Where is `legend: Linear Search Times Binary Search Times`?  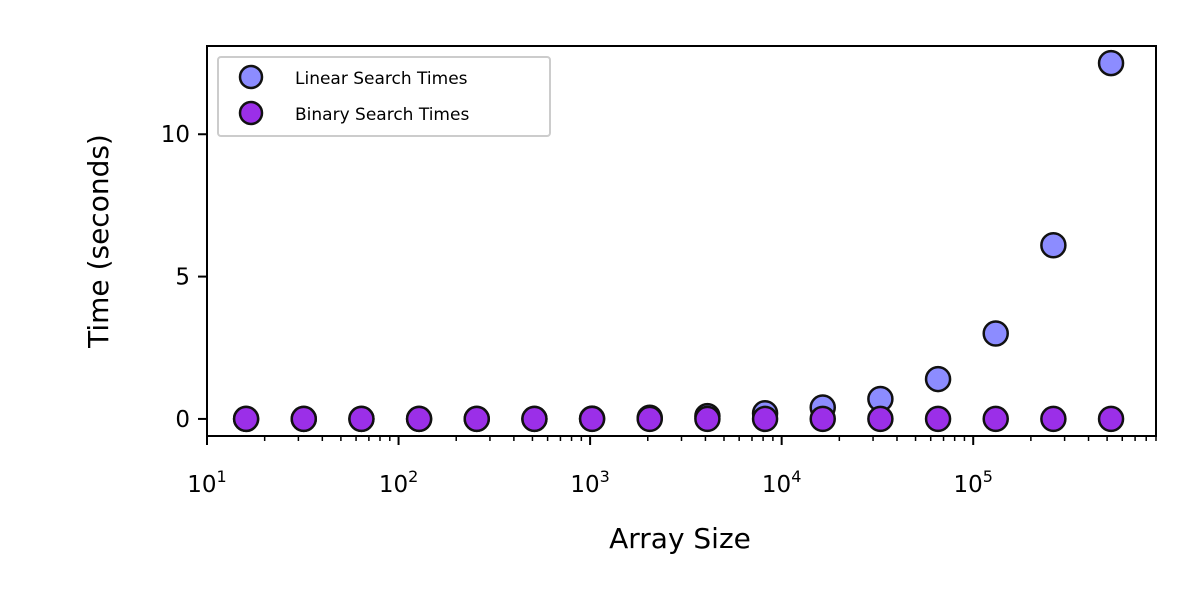 legend: Linear Search Times Binary Search Times is located at coordinates (384, 96).